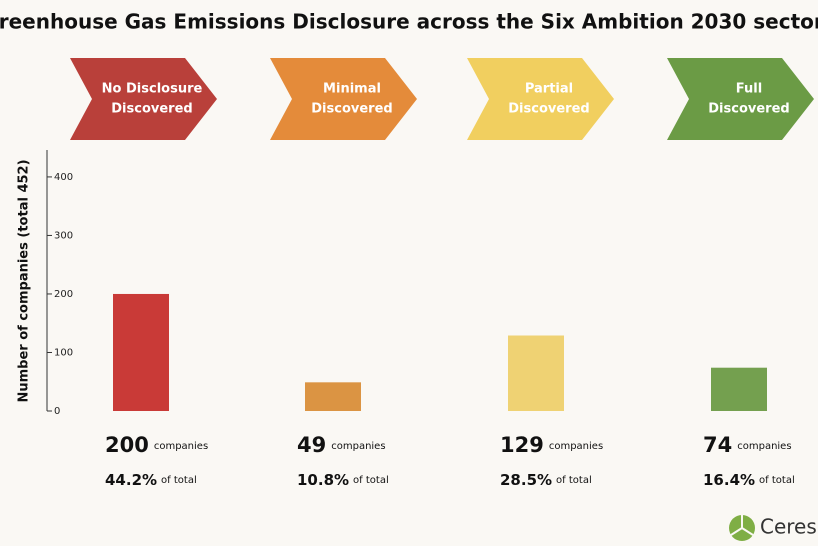 The image size is (818, 546). I want to click on logo: Ceres, so click(773, 528).